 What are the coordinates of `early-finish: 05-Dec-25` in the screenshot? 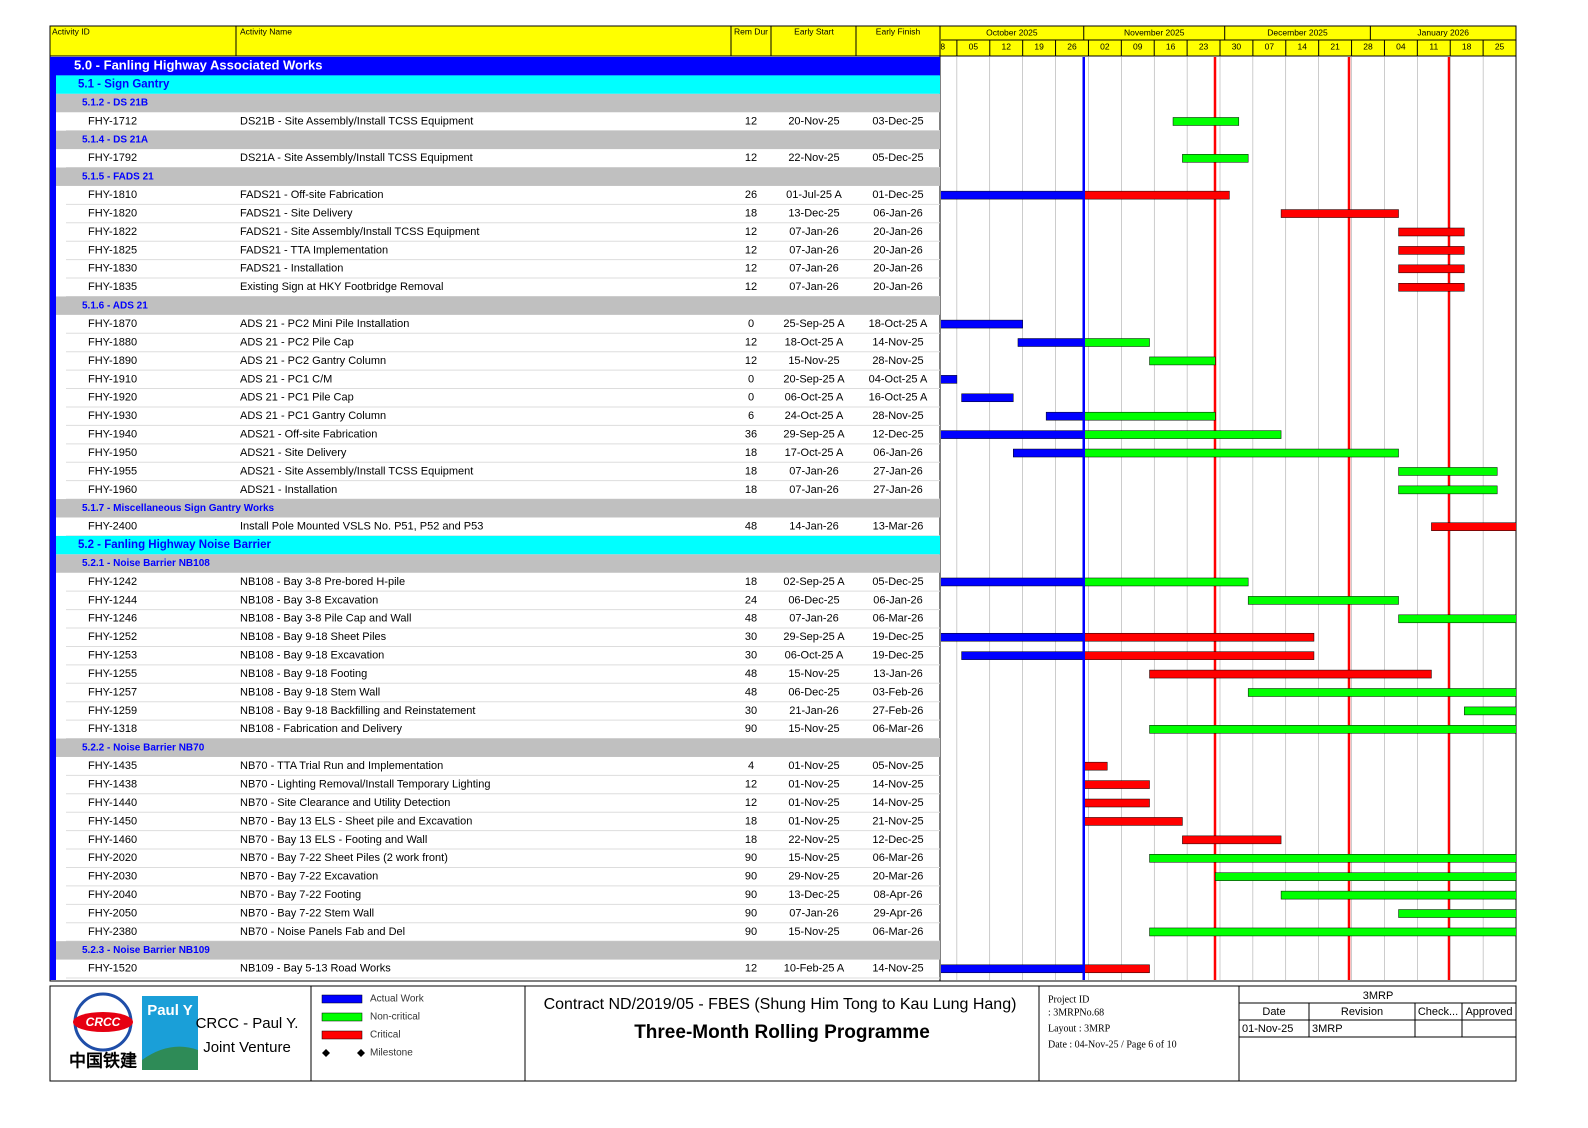 It's located at (897, 582).